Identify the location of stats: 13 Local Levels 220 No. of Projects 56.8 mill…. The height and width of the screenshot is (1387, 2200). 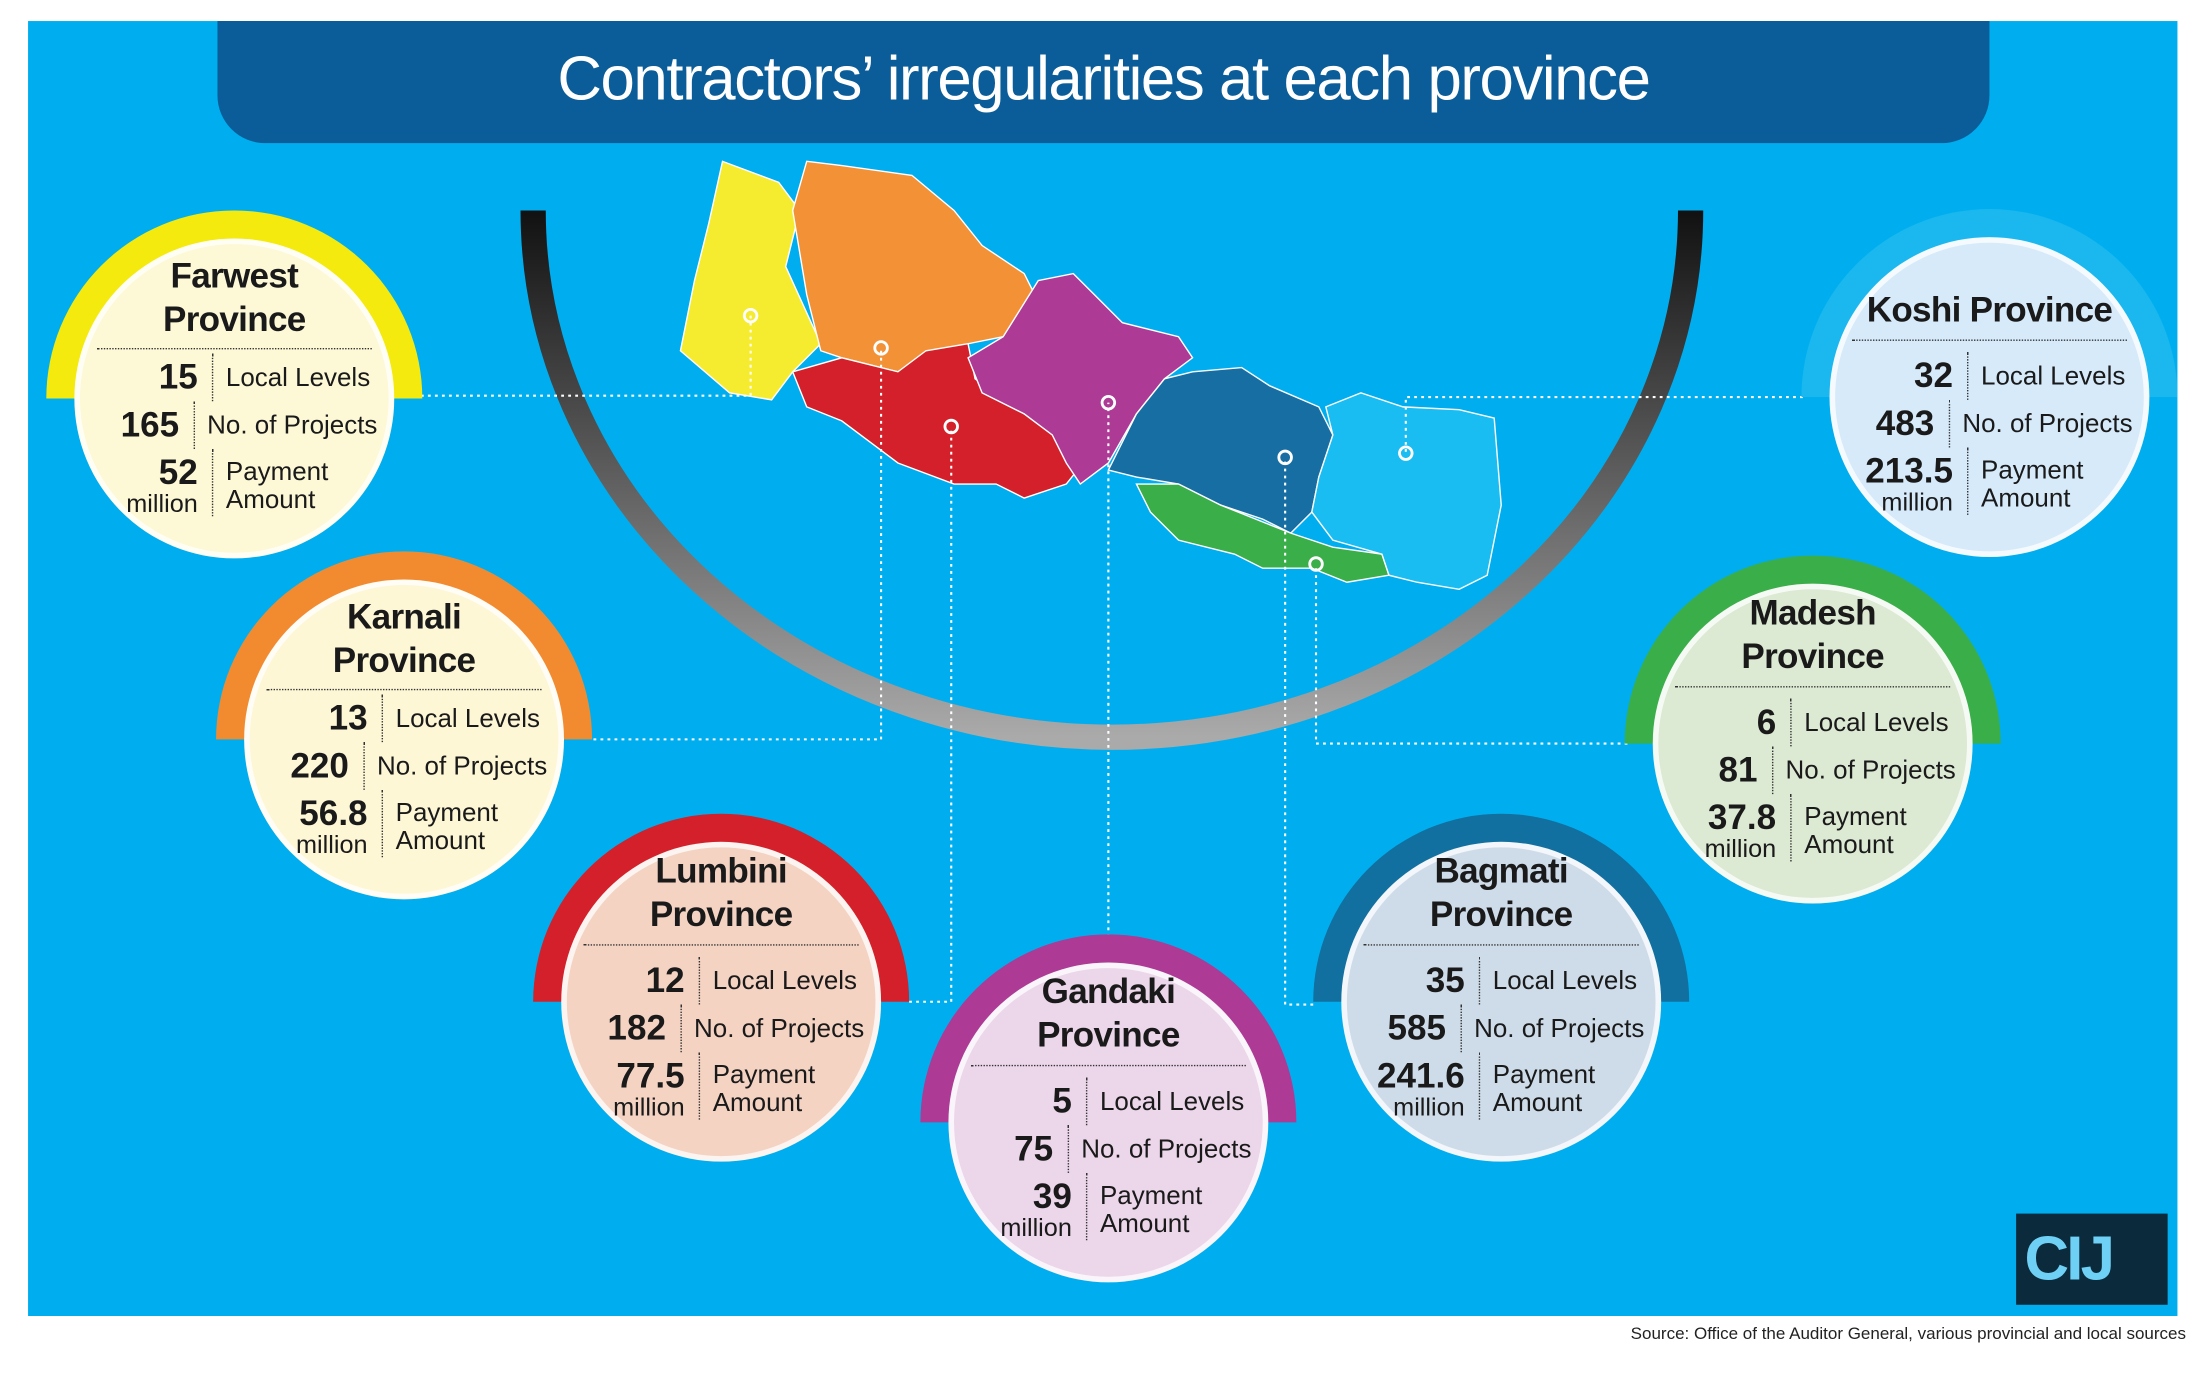
(407, 776).